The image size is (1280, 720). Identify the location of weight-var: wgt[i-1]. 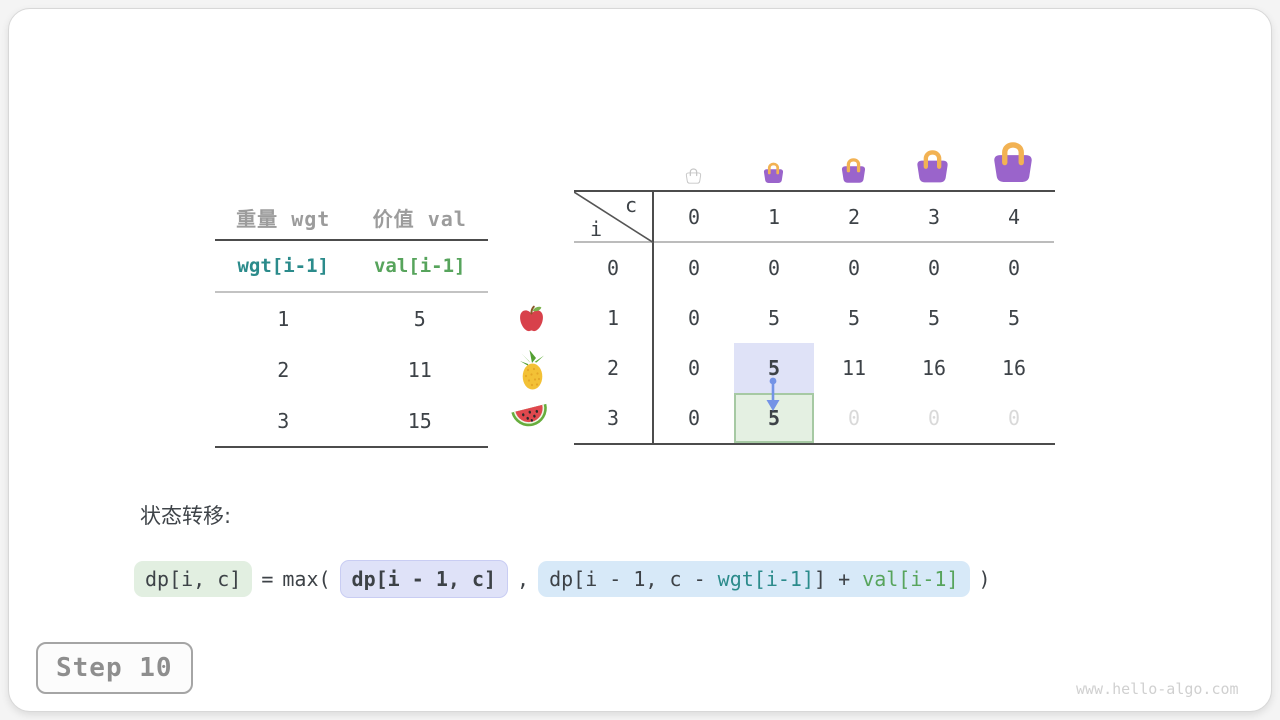
(283, 266).